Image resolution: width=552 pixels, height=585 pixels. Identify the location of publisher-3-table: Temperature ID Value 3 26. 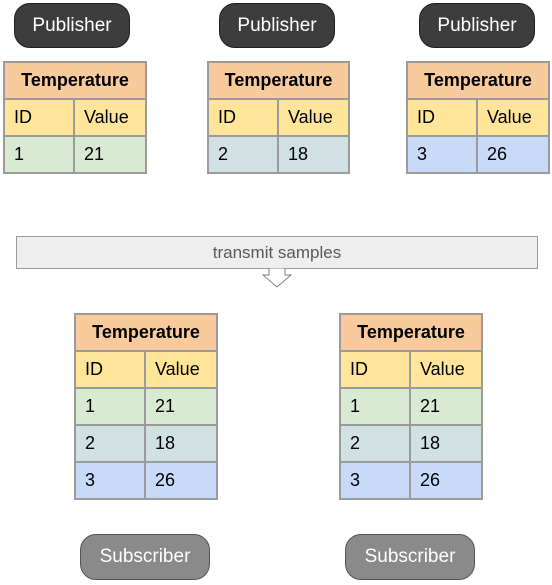
(478, 117).